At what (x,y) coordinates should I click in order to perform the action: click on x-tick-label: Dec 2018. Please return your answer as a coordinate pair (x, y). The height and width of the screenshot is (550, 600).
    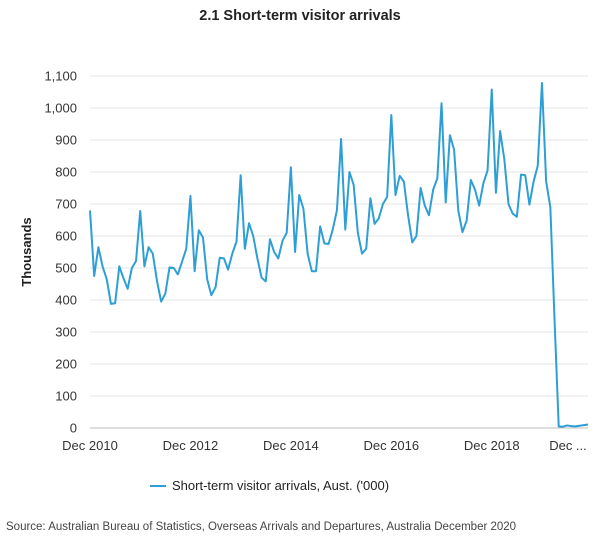
    Looking at the image, I should click on (492, 445).